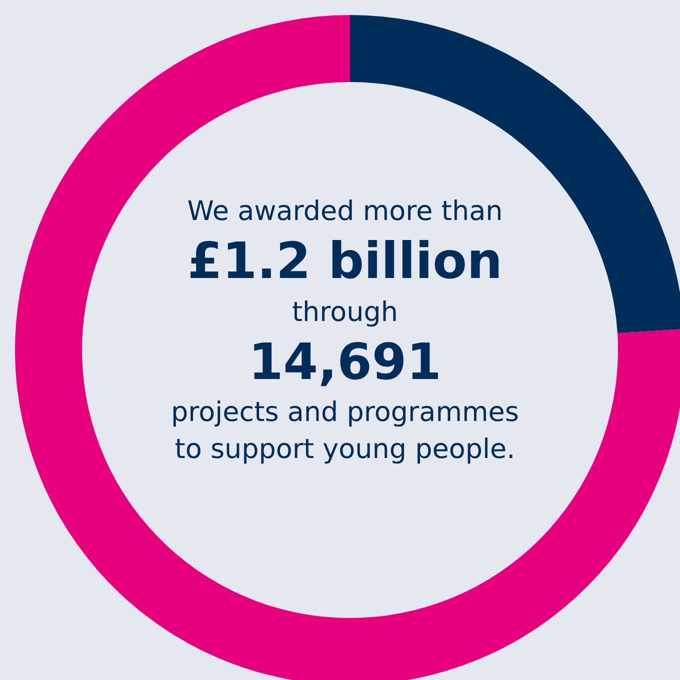 The image size is (680, 680). I want to click on text: 14,691, so click(345, 362).